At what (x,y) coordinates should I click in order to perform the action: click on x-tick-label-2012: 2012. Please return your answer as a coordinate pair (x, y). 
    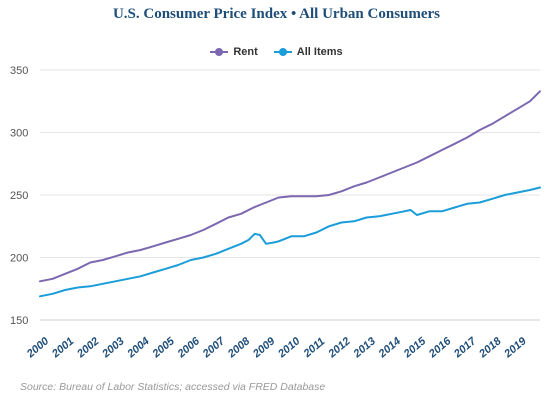
    Looking at the image, I should click on (339, 348).